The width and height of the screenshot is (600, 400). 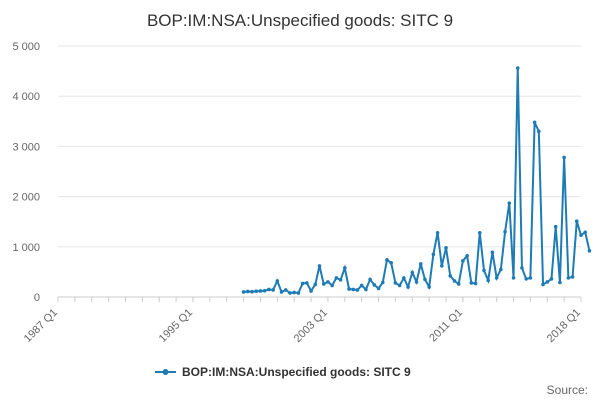 I want to click on chart-title: BOP:IM:NSA:Unspecified goods: SITC 9, so click(x=300, y=20).